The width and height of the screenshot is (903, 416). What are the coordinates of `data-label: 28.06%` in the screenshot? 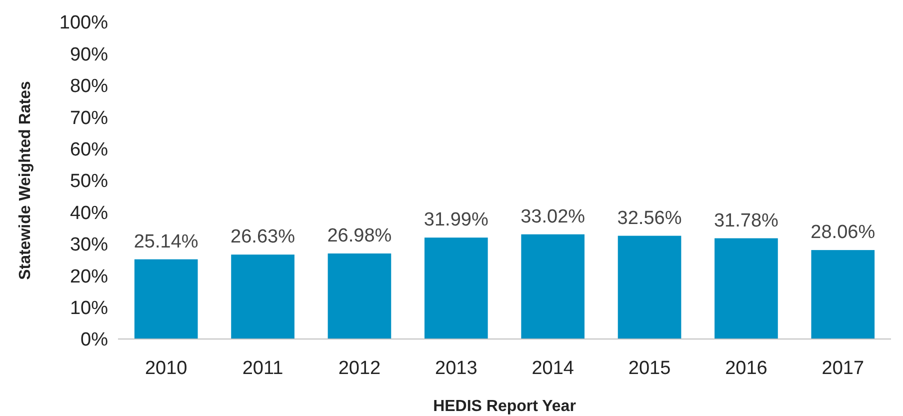 It's located at (843, 233).